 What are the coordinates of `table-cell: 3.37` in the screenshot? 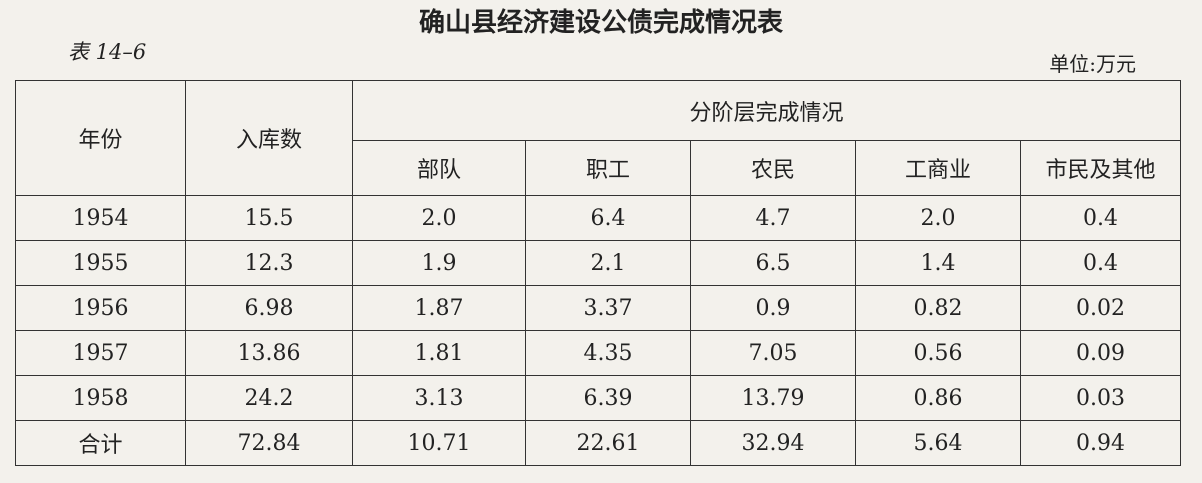 It's located at (608, 308).